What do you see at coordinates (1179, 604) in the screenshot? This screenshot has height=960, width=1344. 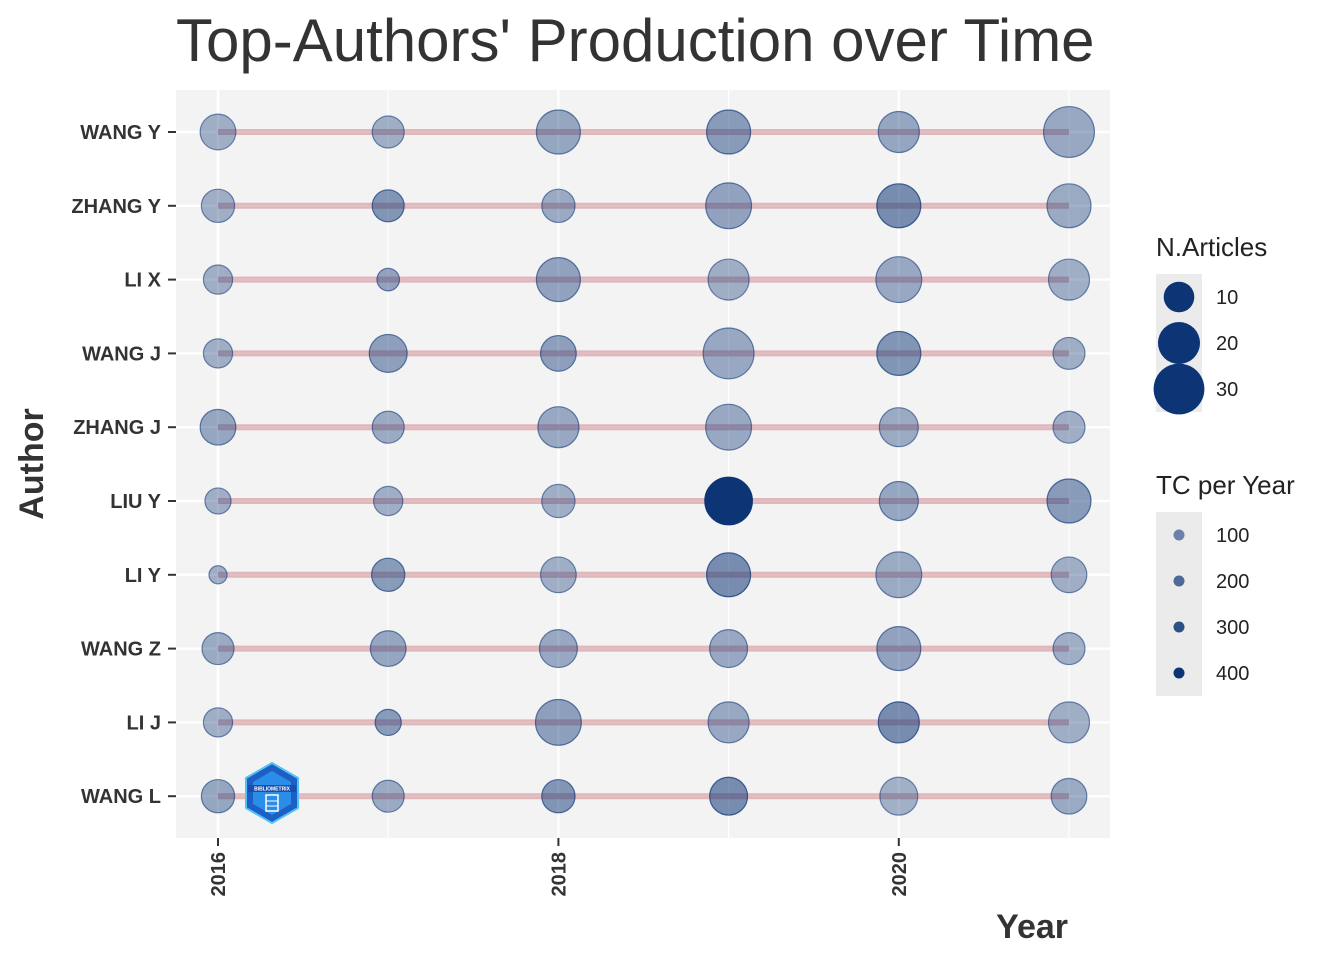 I see `legend-color-key-bg` at bounding box center [1179, 604].